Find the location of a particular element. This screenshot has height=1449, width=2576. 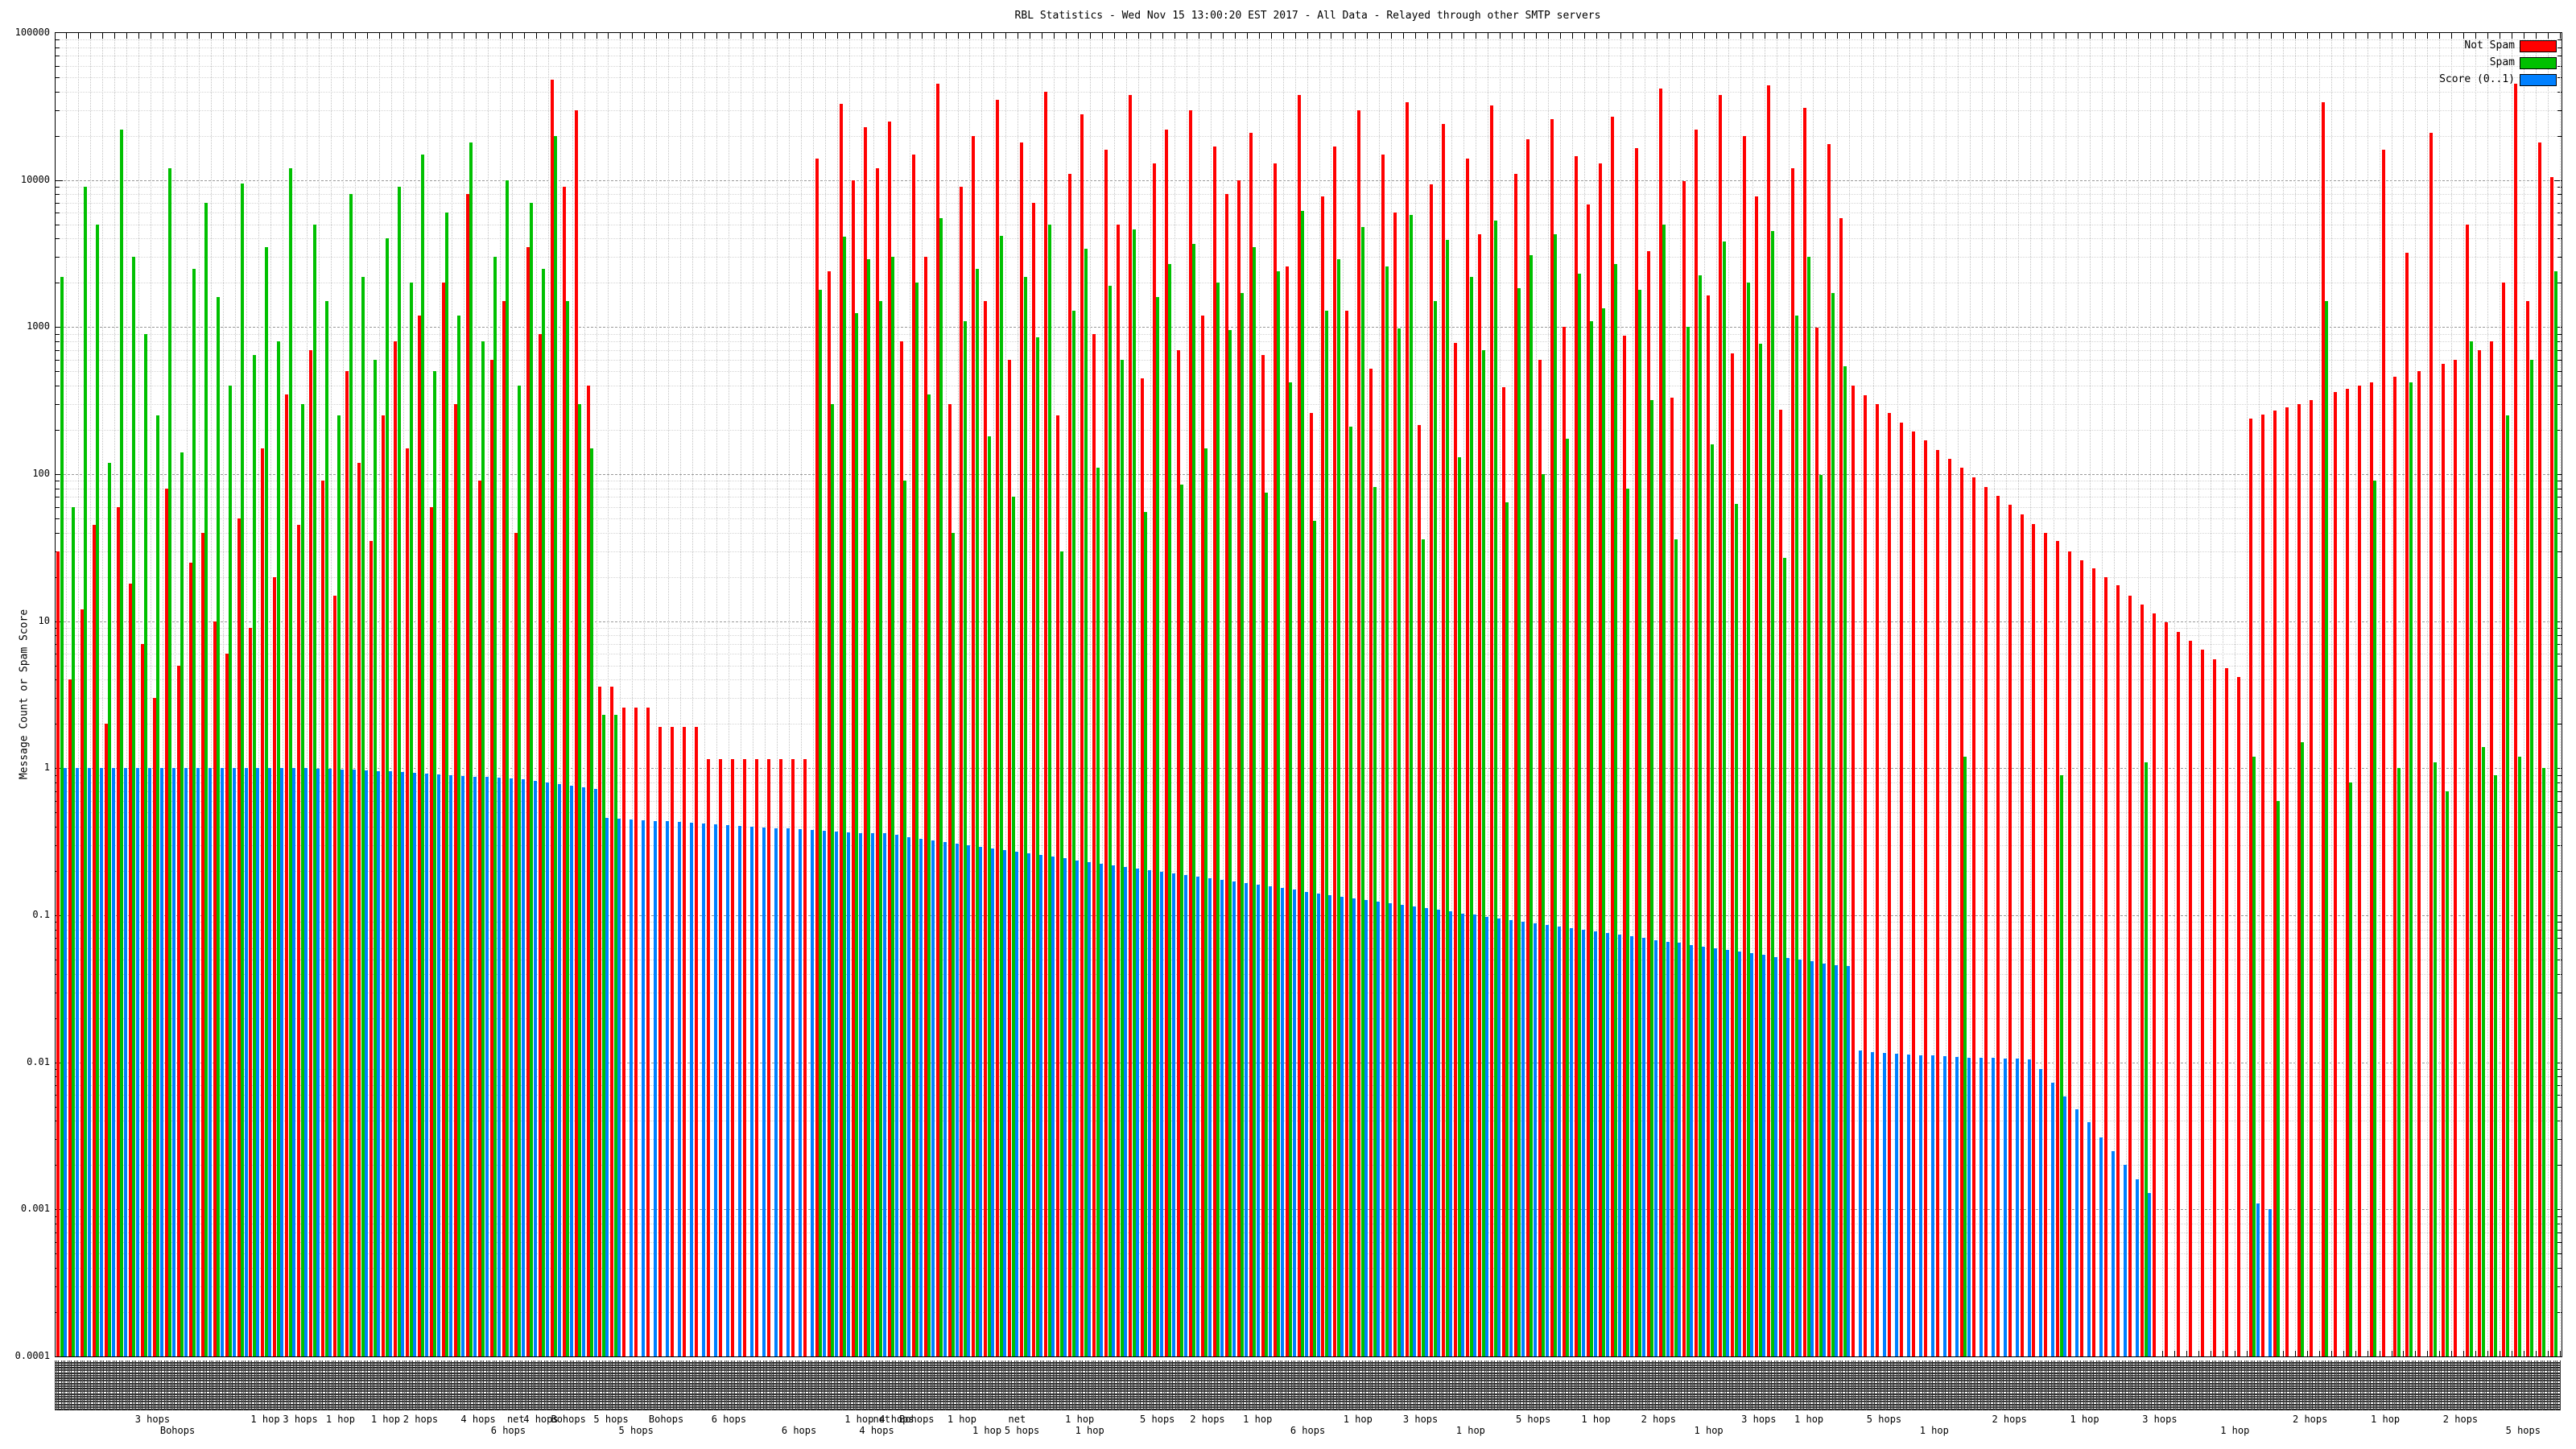

x-hop-label: 5 hops is located at coordinates (1884, 1419).